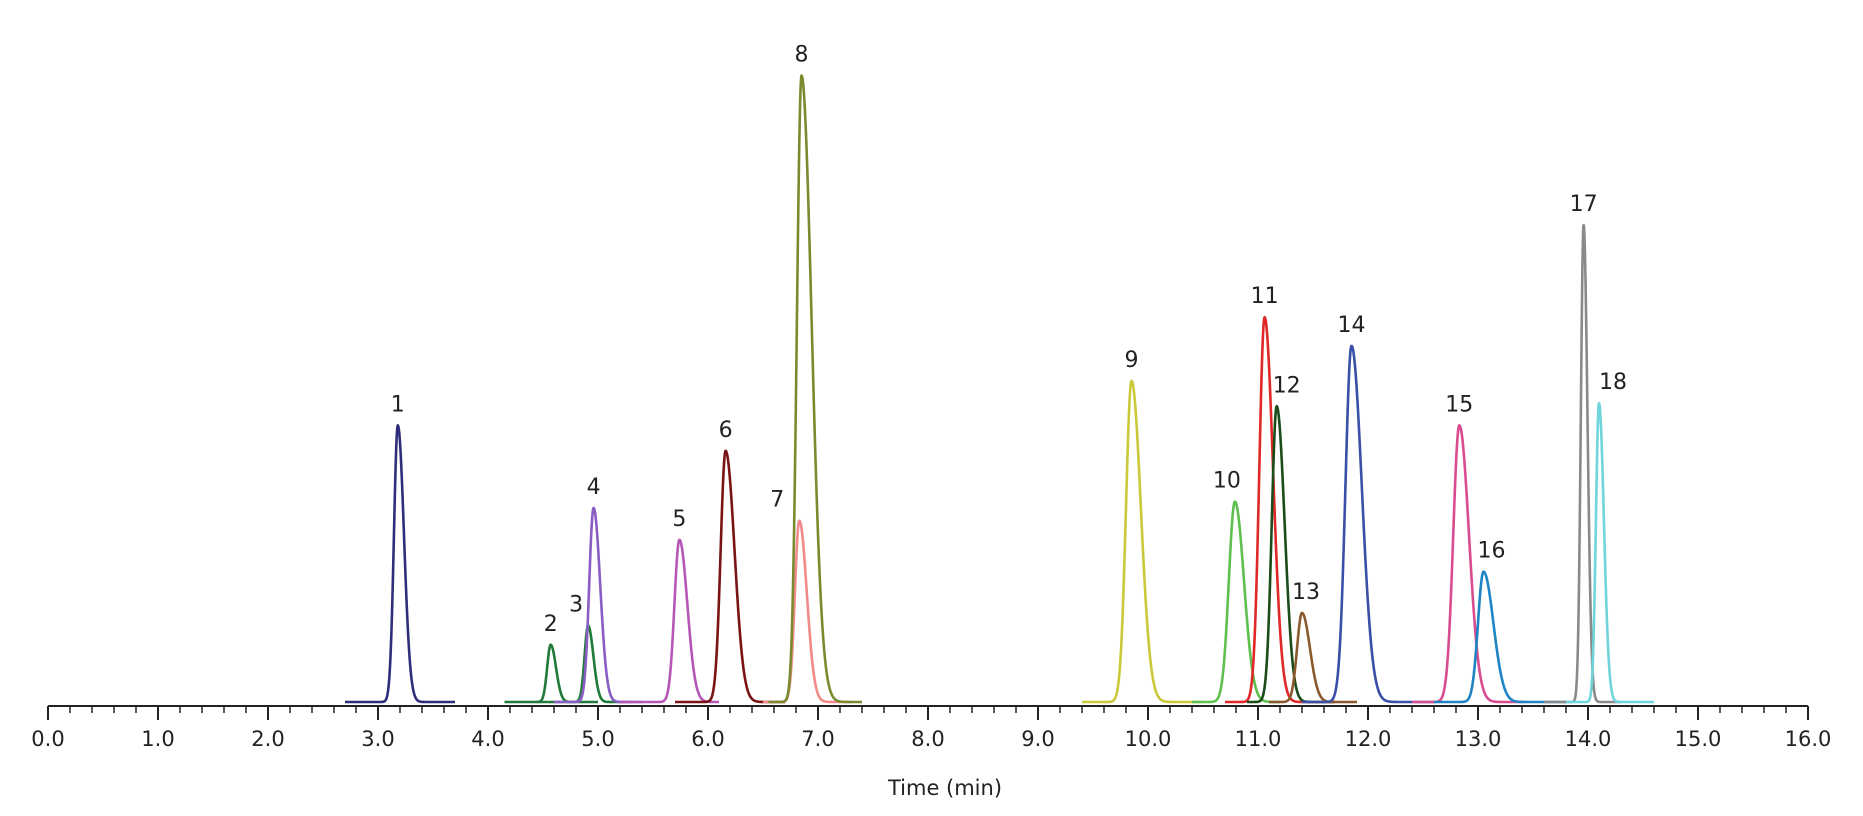  Describe the element at coordinates (398, 404) in the screenshot. I see `peak-label-1: 1` at that location.